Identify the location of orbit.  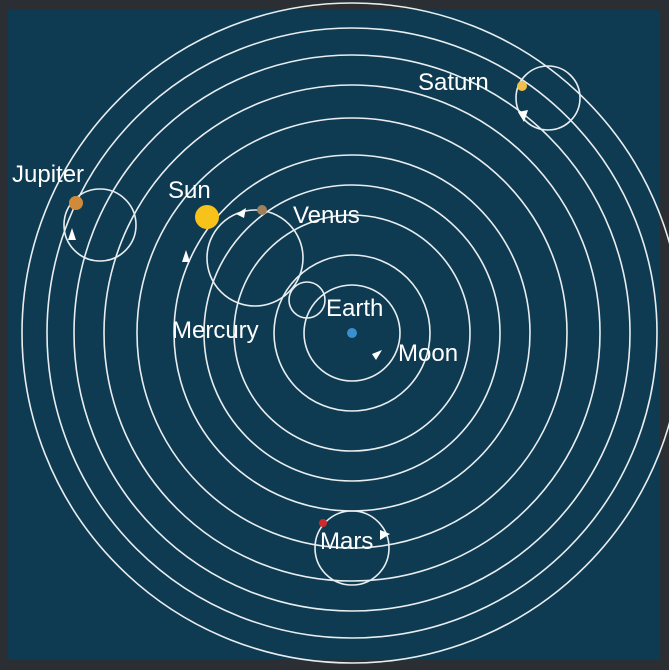
(352, 333).